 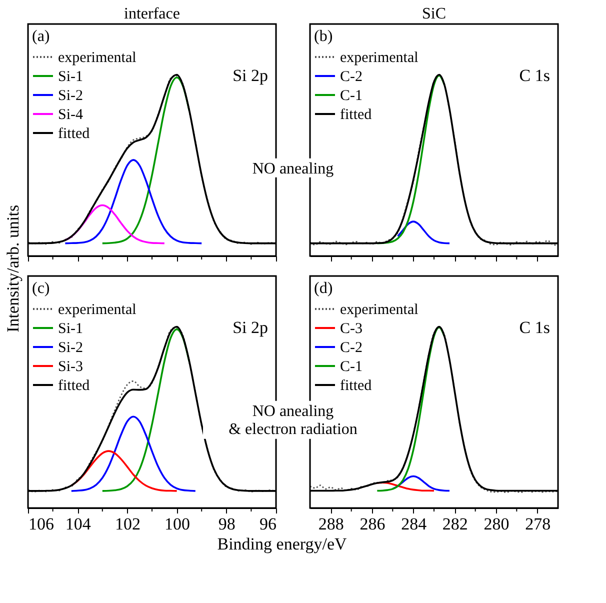 What do you see at coordinates (41, 524) in the screenshot?
I see `x-tick-label: 106` at bounding box center [41, 524].